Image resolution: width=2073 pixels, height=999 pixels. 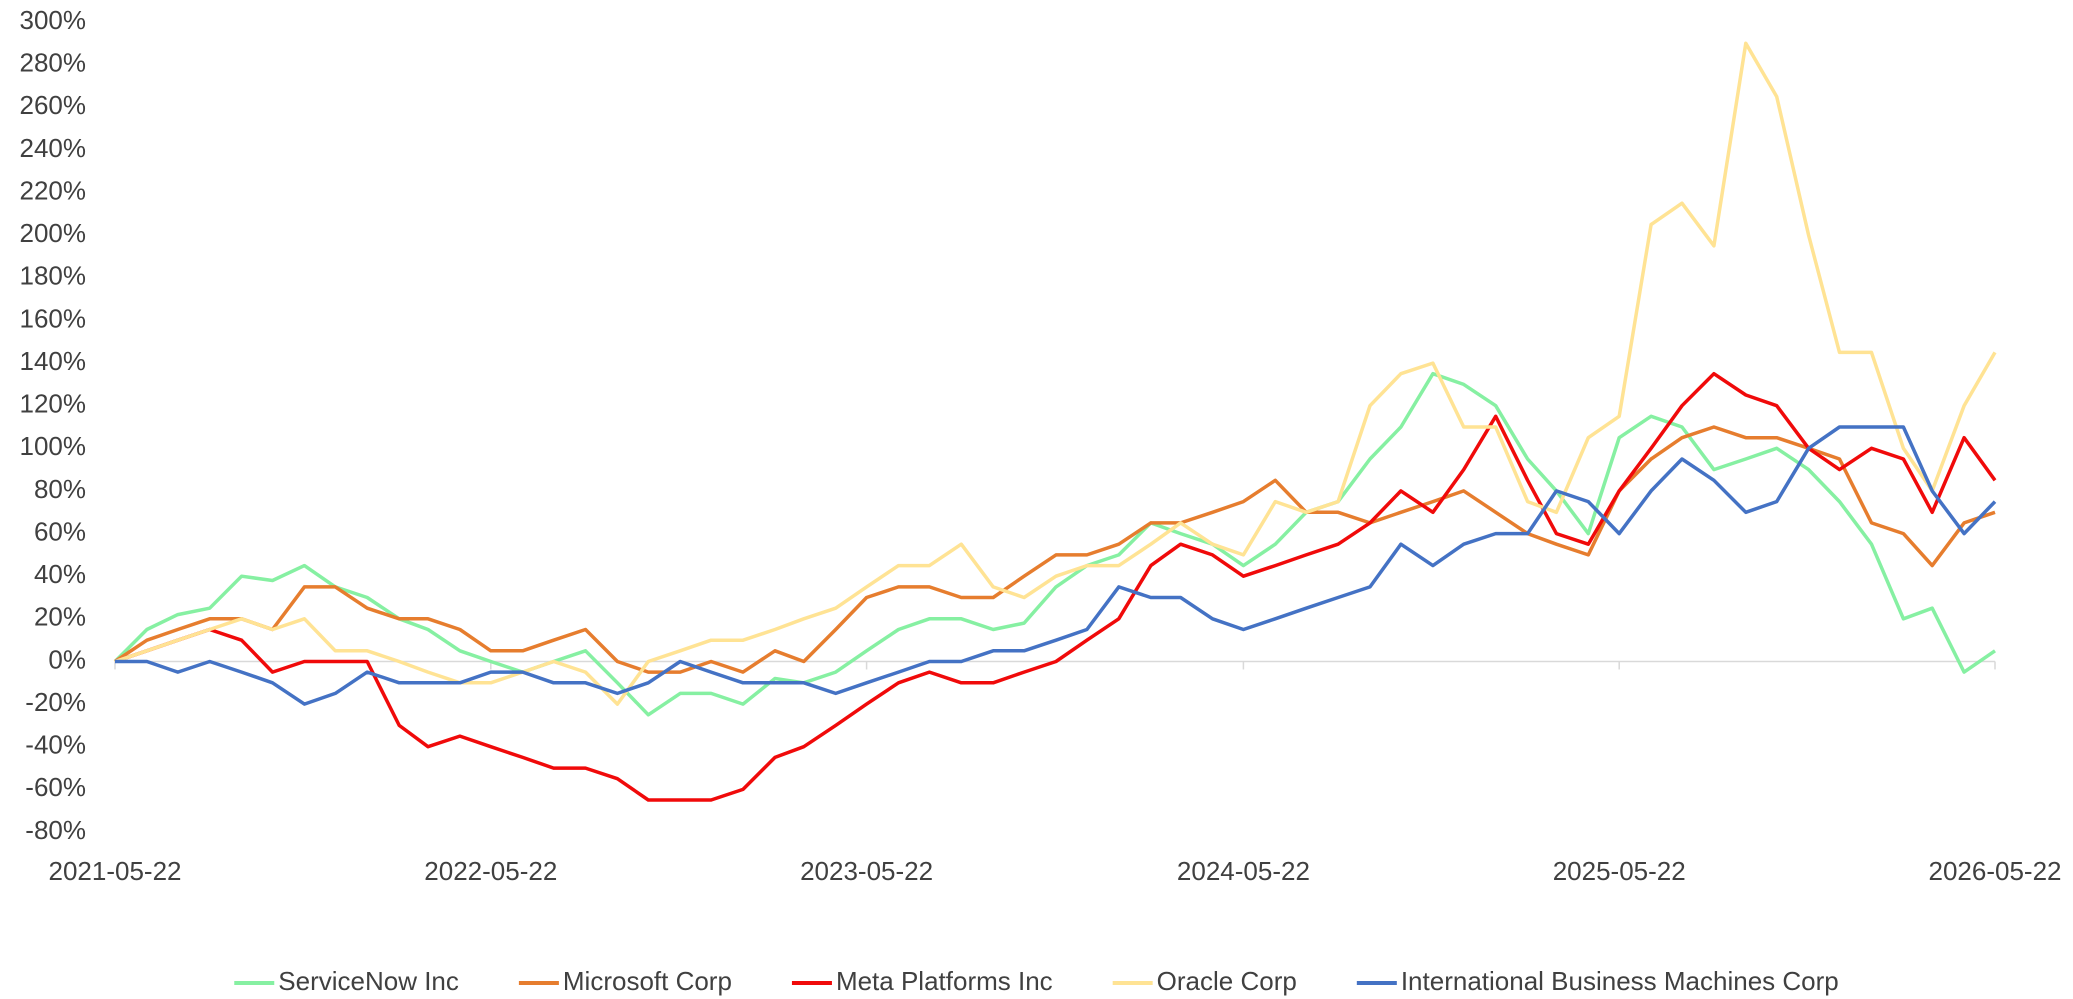 What do you see at coordinates (53, 190) in the screenshot?
I see `y-tick-label: 220%` at bounding box center [53, 190].